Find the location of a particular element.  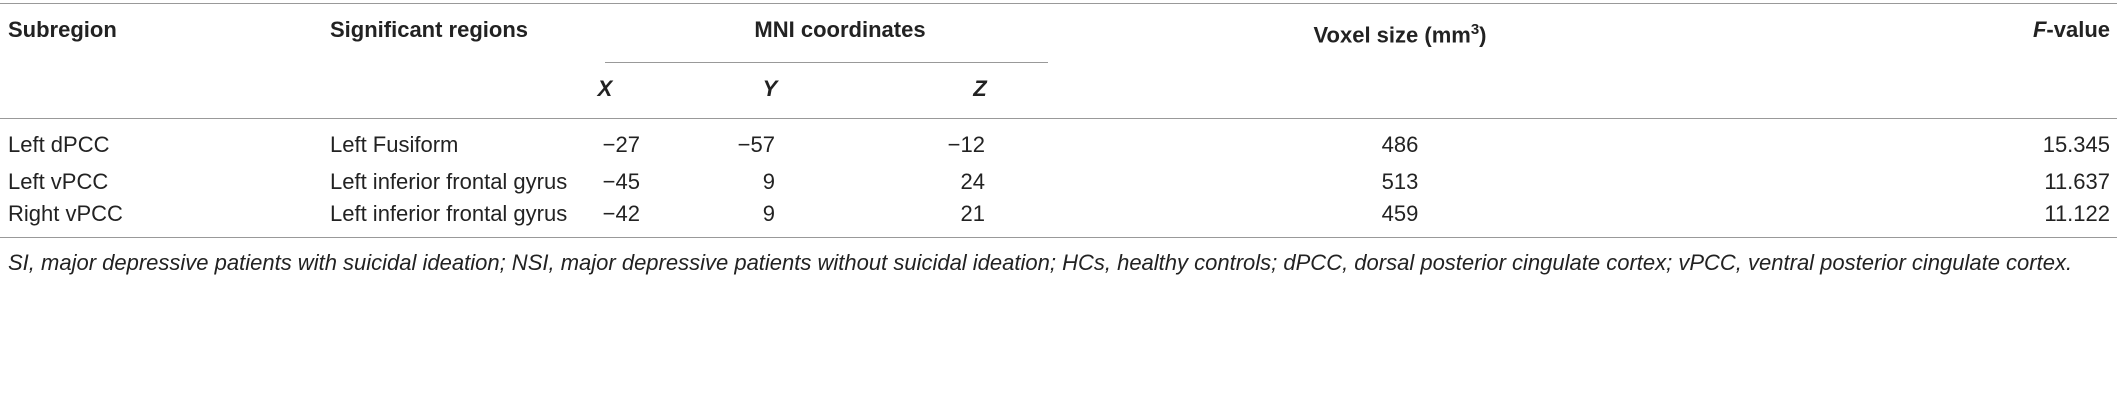

header-text: F is located at coordinates (2039, 29).